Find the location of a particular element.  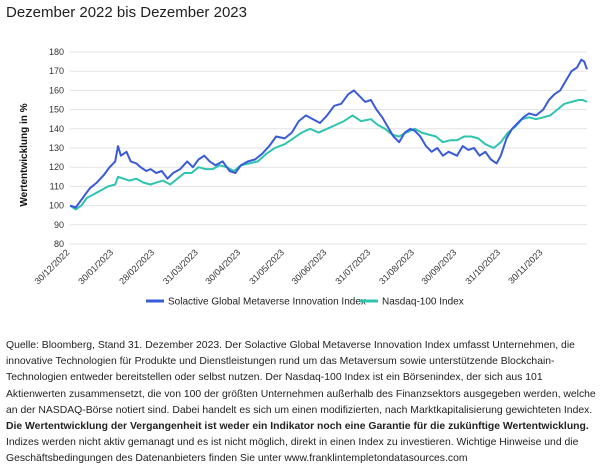

x-tick-label: 31/07/2023 is located at coordinates (352, 266).